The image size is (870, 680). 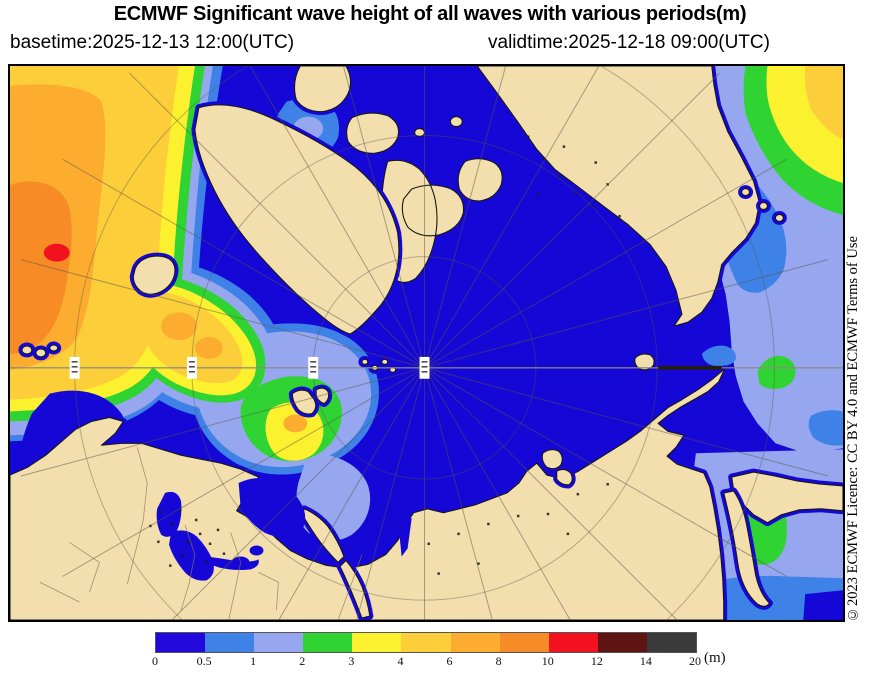 I want to click on validtime-label: validtime:2025-12-18 09:00(UTC), so click(x=629, y=42).